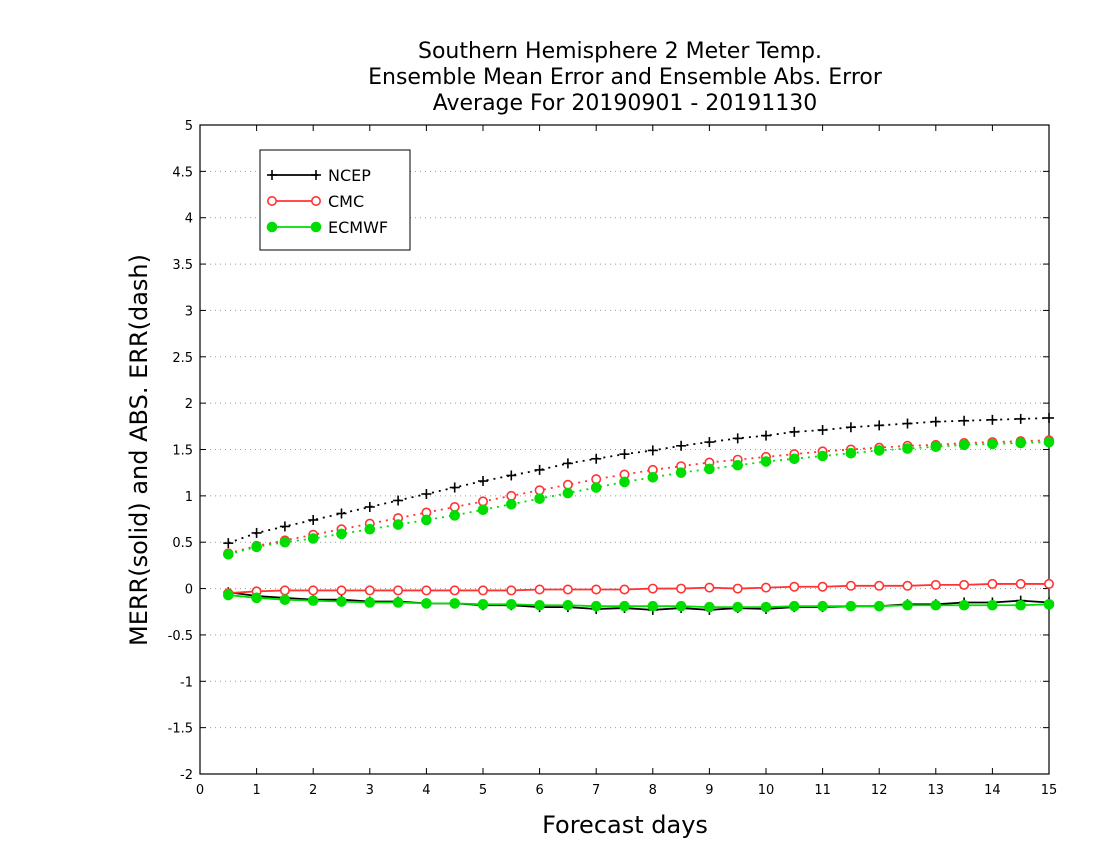 The height and width of the screenshot is (850, 1100). I want to click on x-tick-label-11: 11, so click(822, 790).